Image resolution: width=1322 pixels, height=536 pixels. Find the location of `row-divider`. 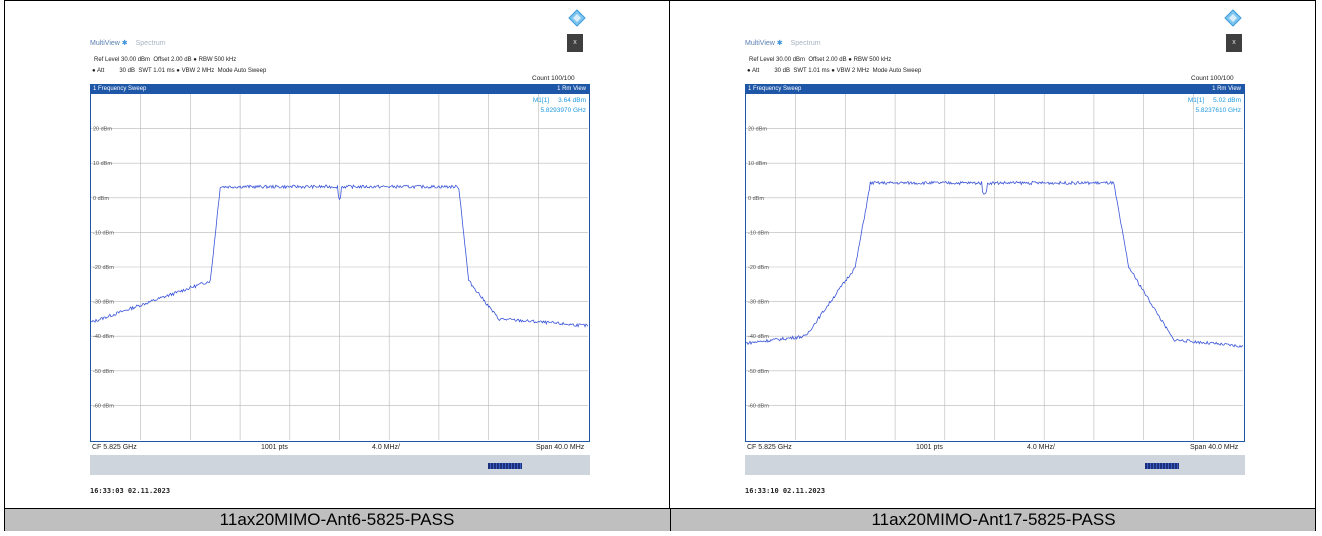

row-divider is located at coordinates (660, 508).